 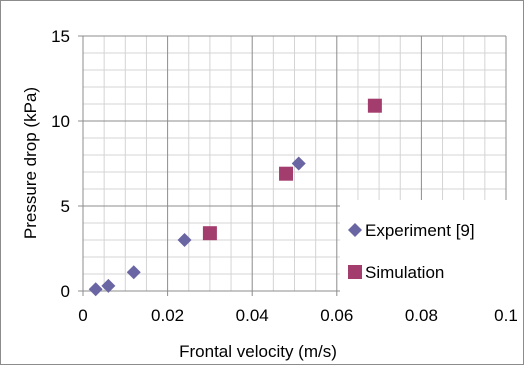 What do you see at coordinates (167, 315) in the screenshot?
I see `x-tick-label: 0.02` at bounding box center [167, 315].